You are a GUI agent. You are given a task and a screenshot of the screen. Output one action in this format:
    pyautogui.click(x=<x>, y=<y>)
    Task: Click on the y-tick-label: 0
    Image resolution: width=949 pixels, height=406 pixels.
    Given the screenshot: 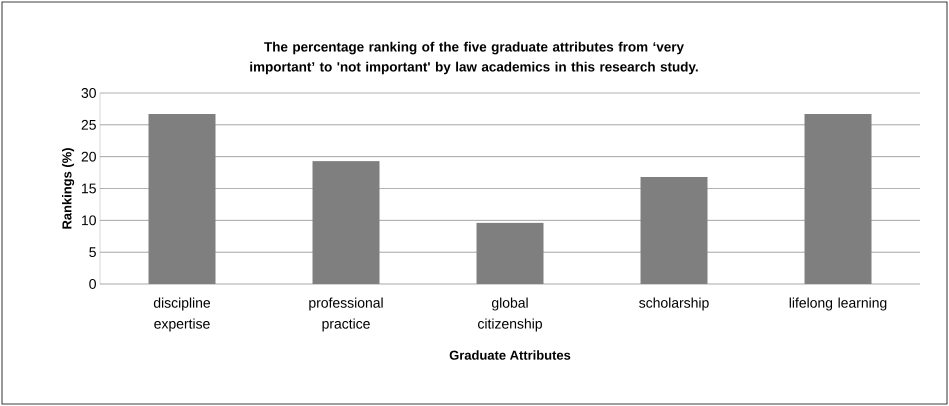 What is the action you would take?
    pyautogui.click(x=92, y=284)
    